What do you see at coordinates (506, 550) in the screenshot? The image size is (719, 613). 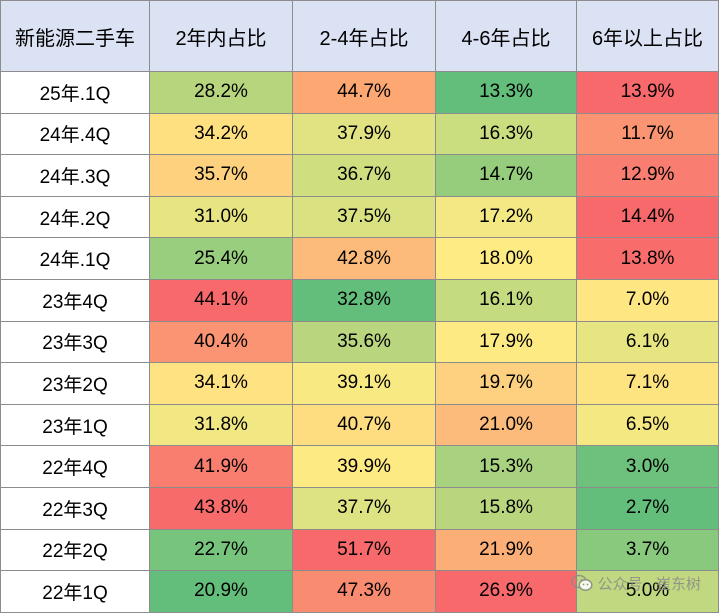 I see `cell-4-6-years: 21.9%` at bounding box center [506, 550].